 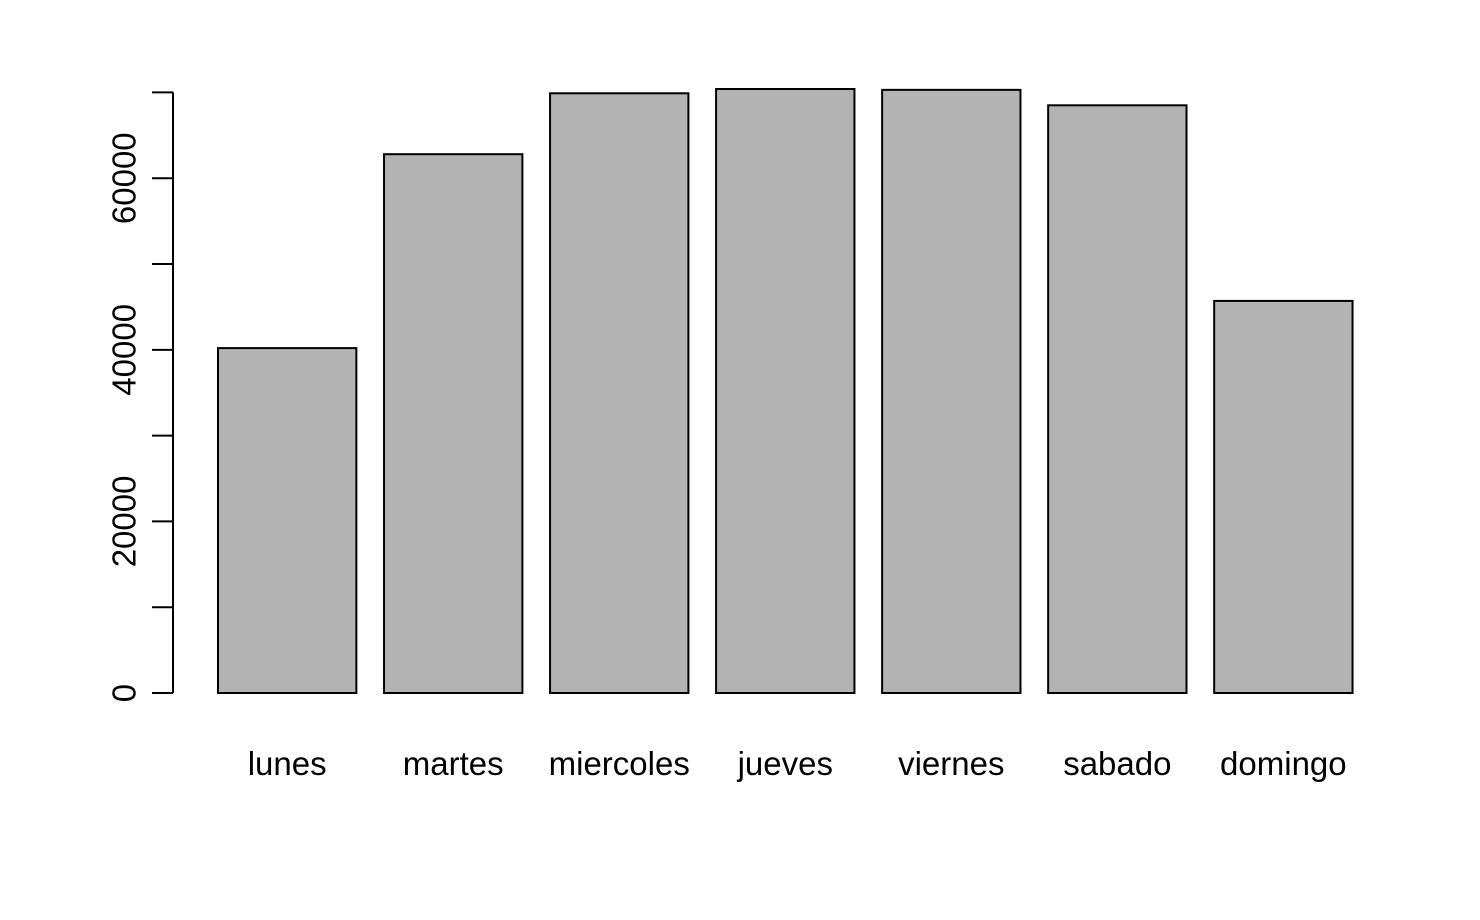 What do you see at coordinates (287, 520) in the screenshot?
I see `bar-lunes` at bounding box center [287, 520].